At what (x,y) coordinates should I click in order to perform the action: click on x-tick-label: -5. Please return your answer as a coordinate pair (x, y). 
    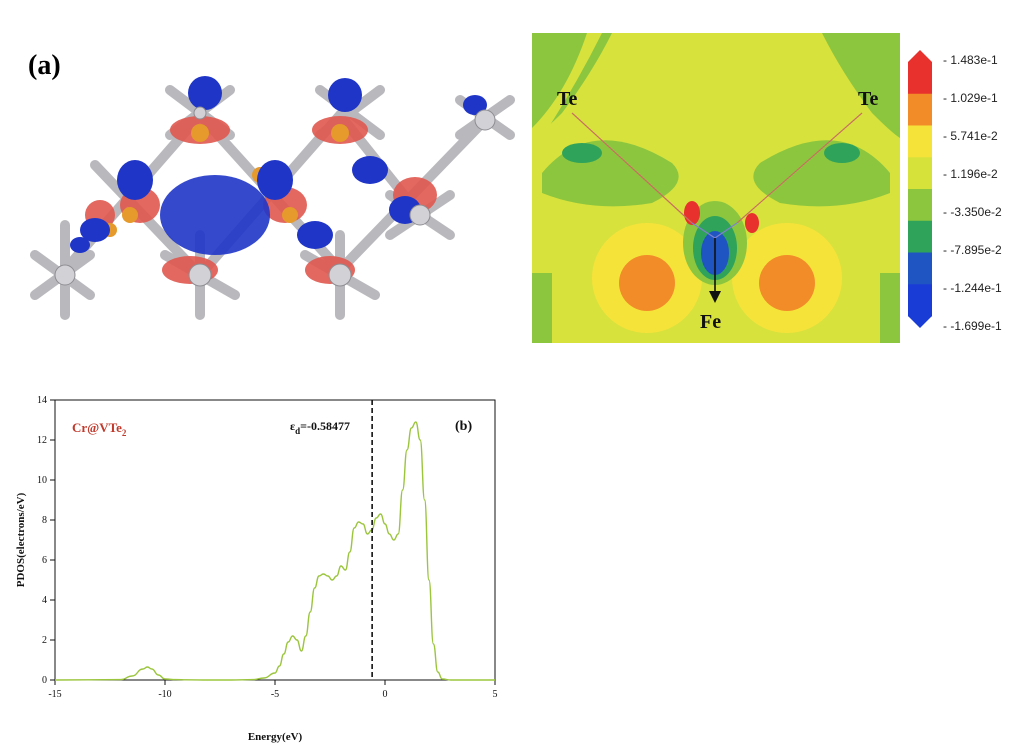
    Looking at the image, I should click on (275, 694).